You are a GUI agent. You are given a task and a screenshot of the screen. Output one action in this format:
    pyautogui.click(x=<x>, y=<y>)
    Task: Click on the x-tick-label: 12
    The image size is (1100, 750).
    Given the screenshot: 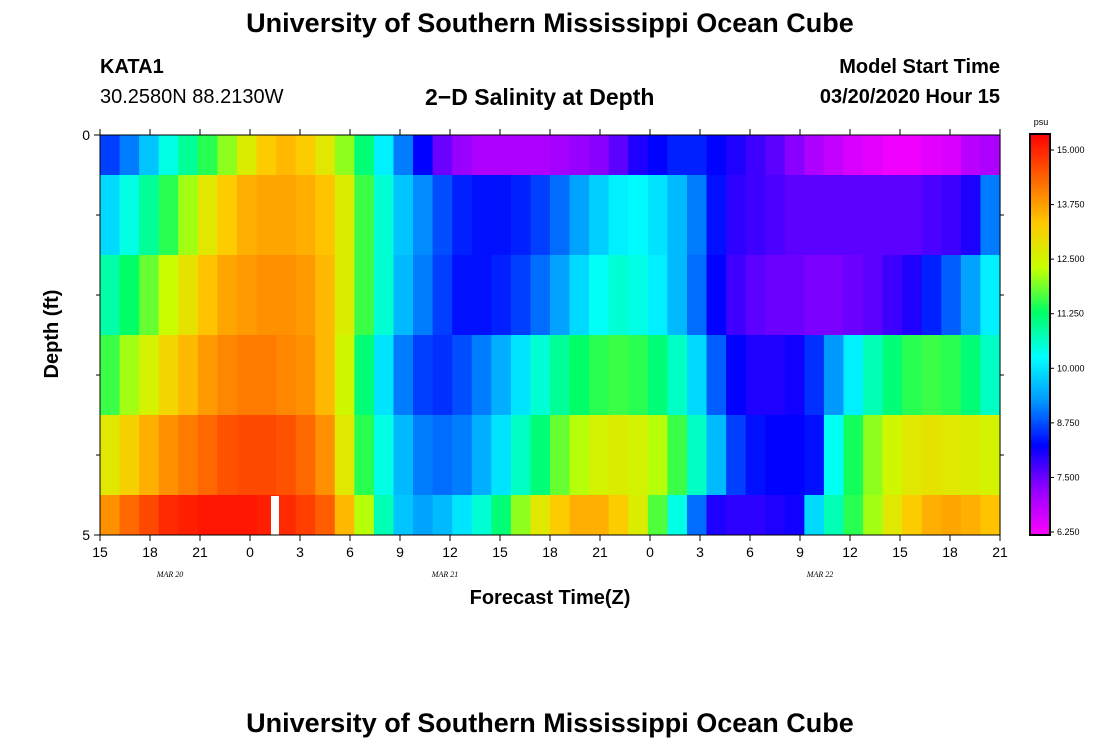 What is the action you would take?
    pyautogui.click(x=450, y=552)
    